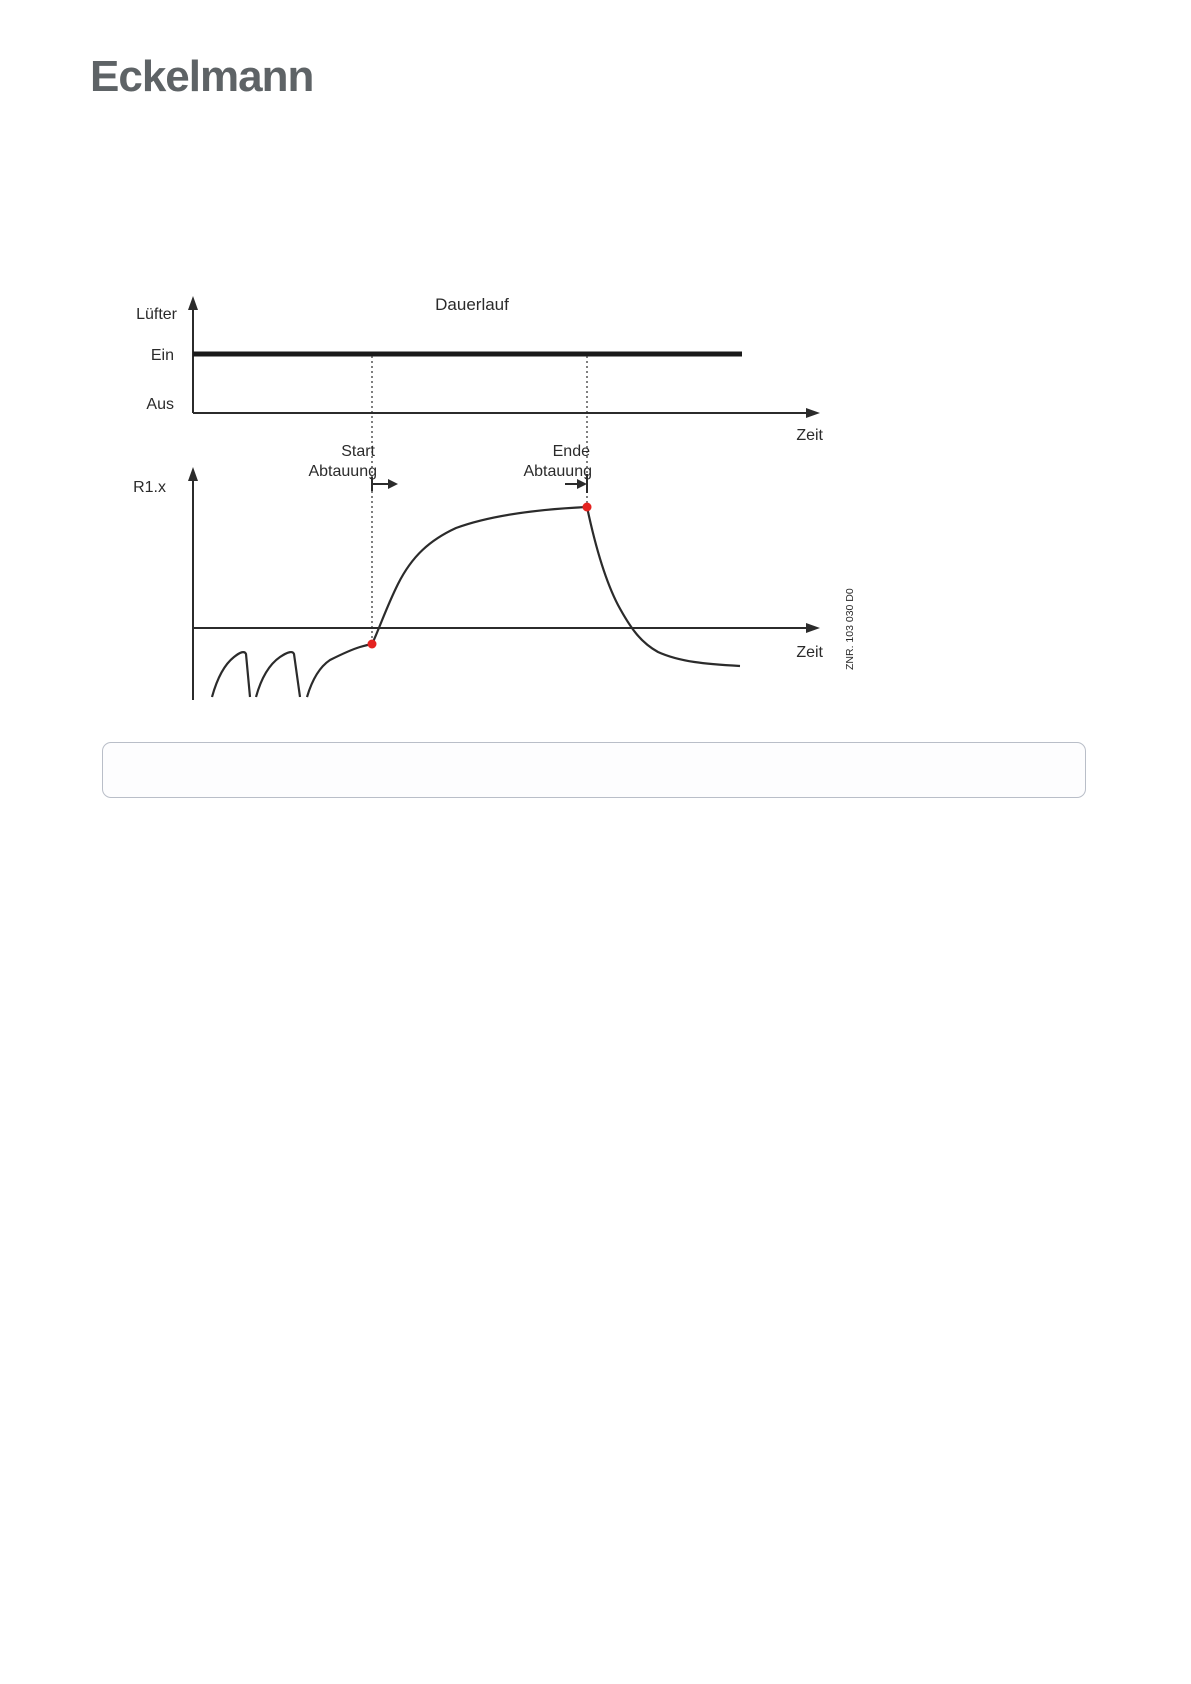 This screenshot has width=1191, height=1684. I want to click on defrost-end-label-line1: Ende, so click(571, 451).